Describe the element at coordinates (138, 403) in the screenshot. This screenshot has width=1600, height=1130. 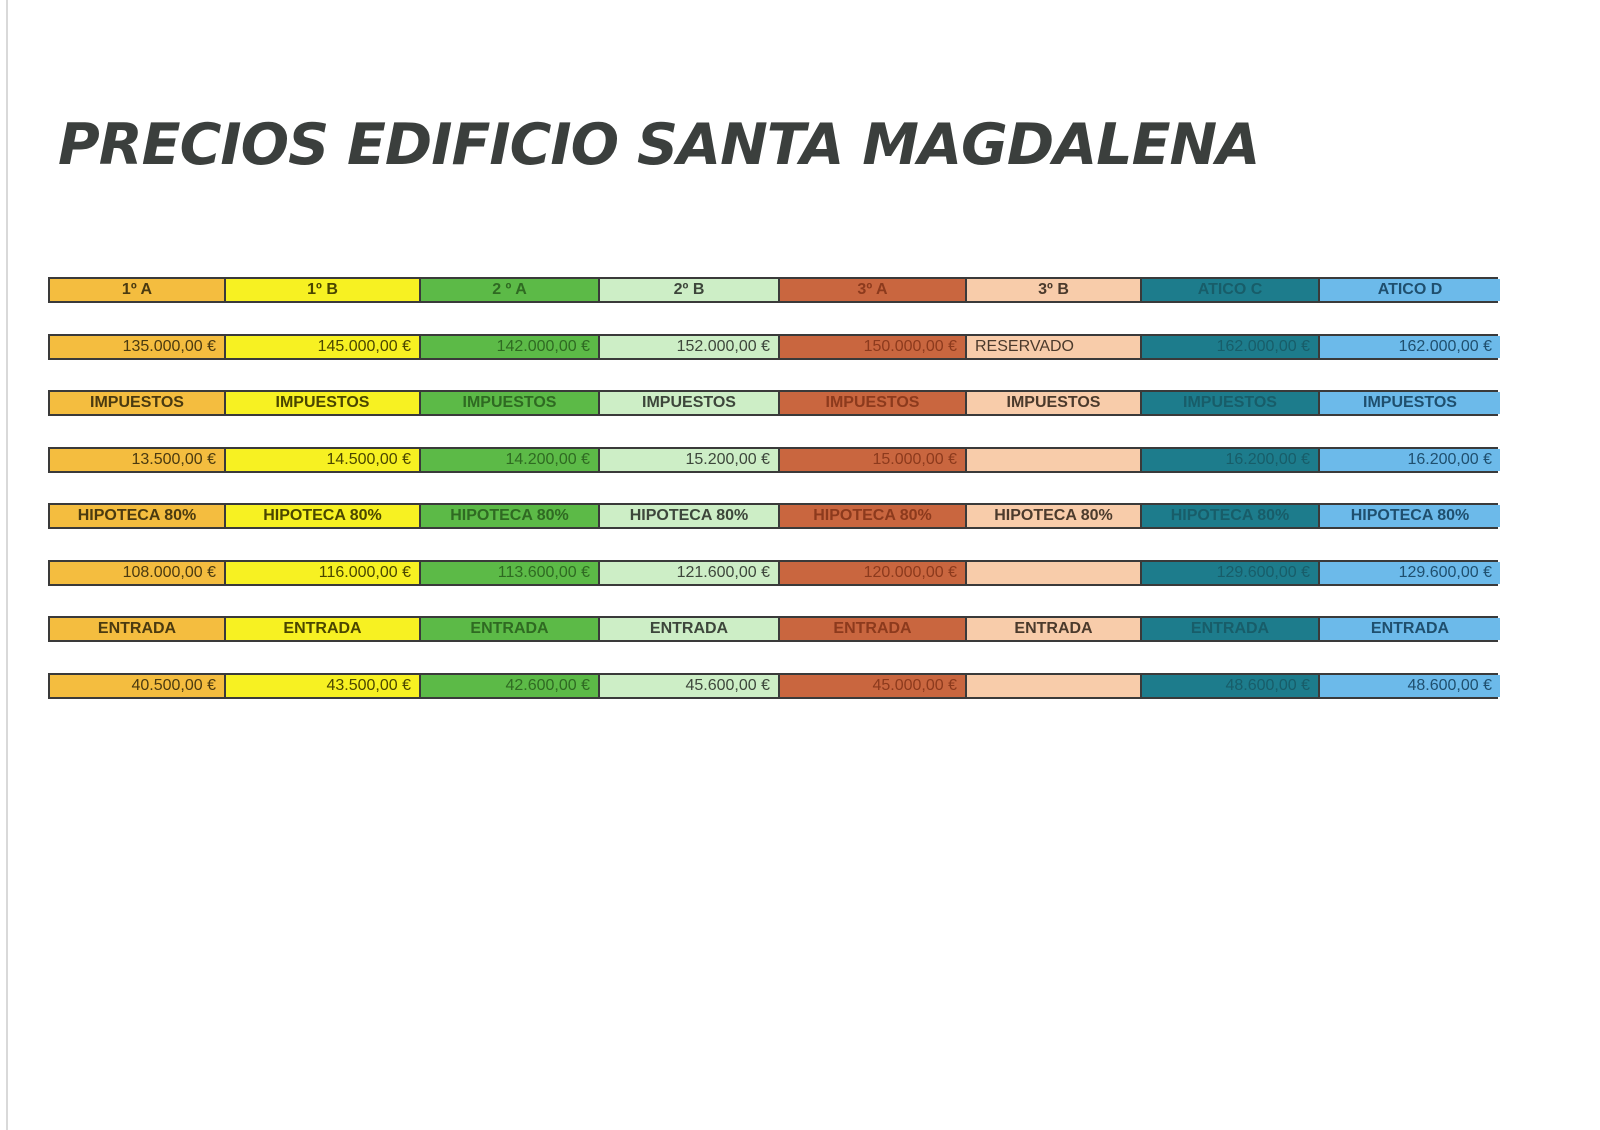
I see `label-cell-1-a: IMPUESTOS` at that location.